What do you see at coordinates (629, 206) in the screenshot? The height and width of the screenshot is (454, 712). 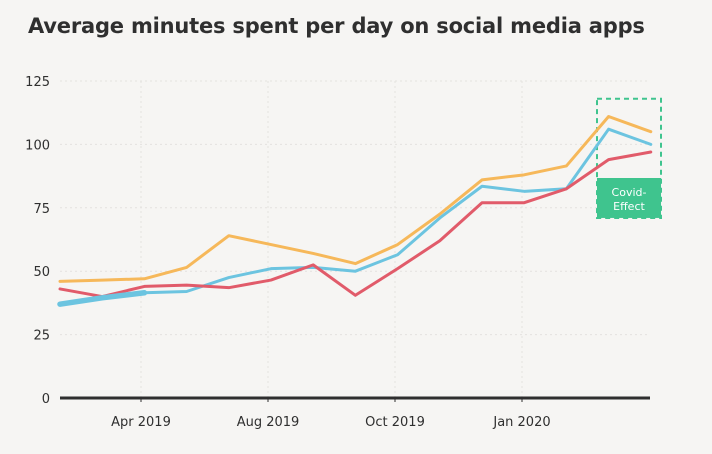 I see `covid-effect-label: Effect` at bounding box center [629, 206].